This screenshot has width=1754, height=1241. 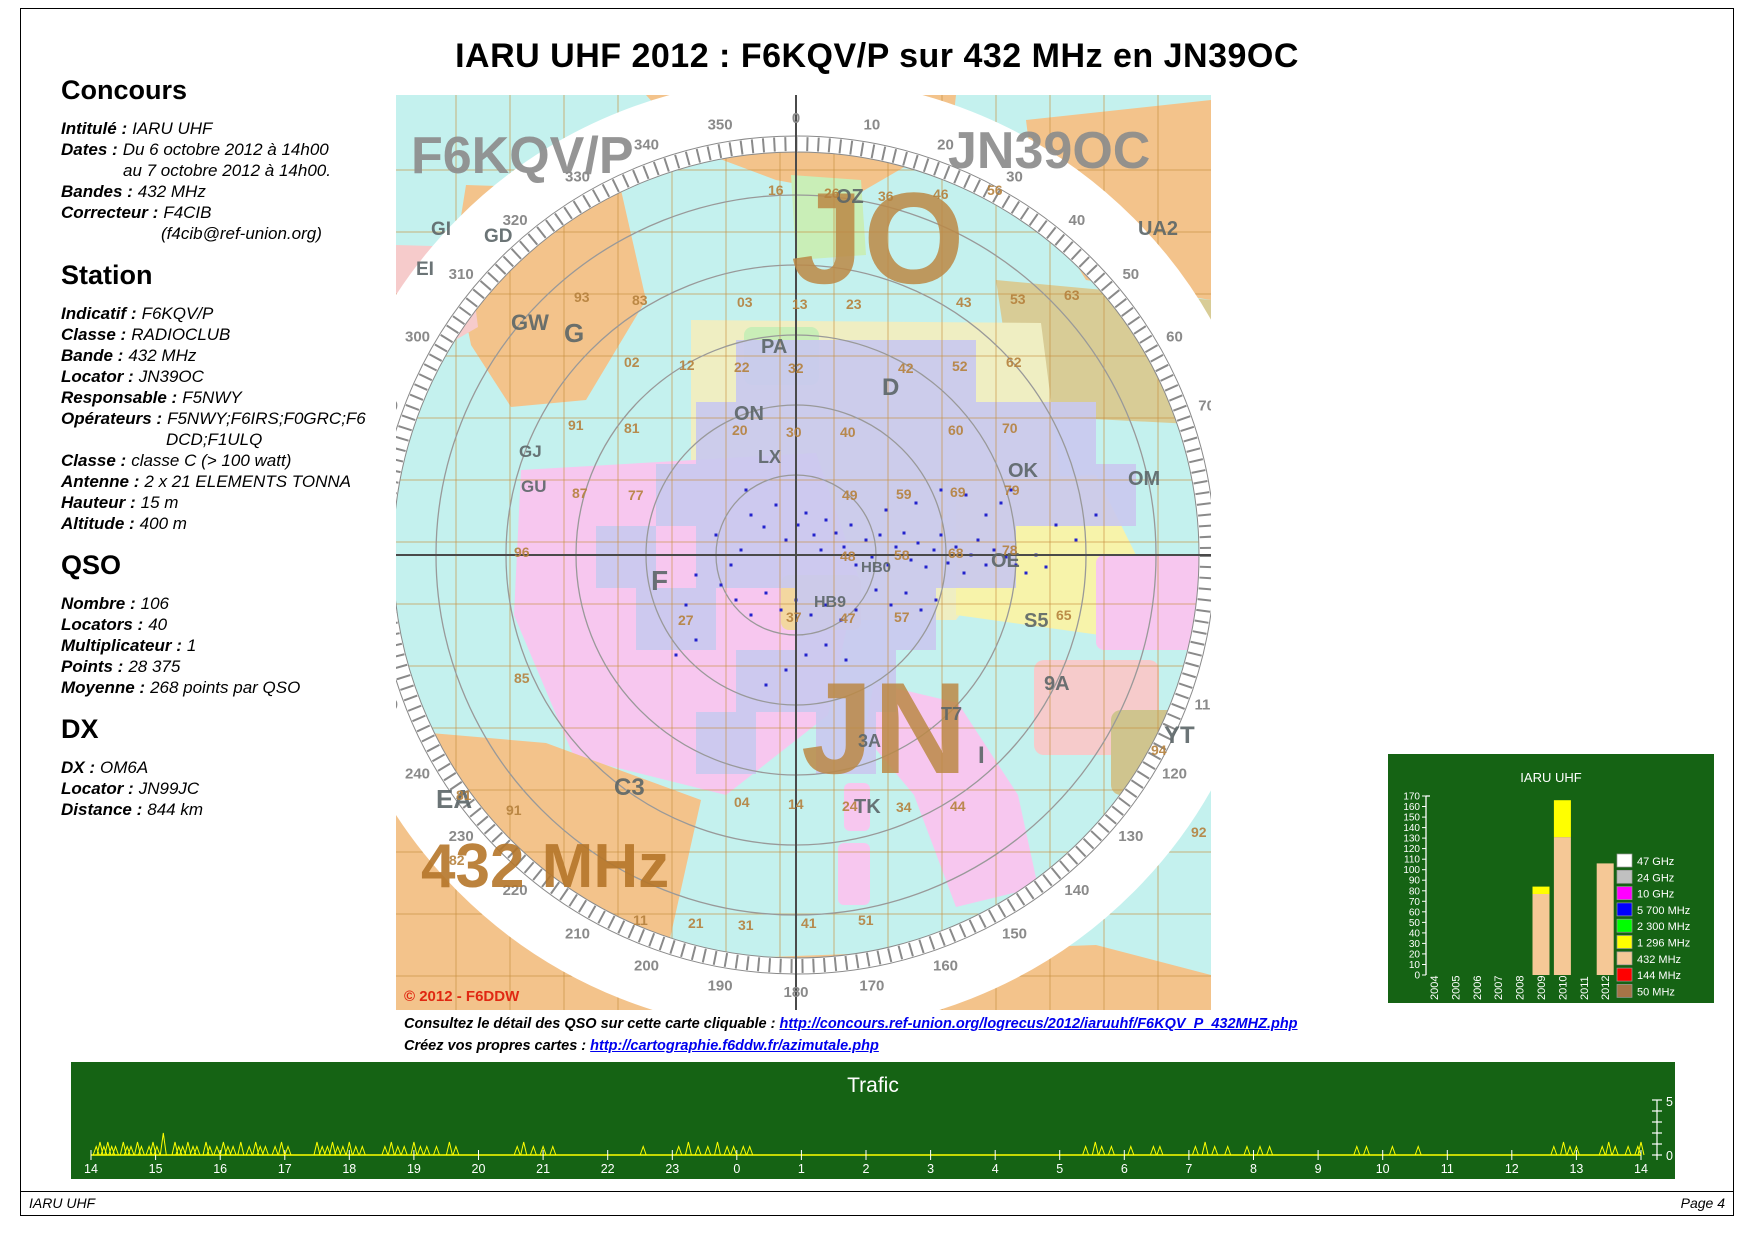 I want to click on svg-text: 100, so click(x=1411, y=870).